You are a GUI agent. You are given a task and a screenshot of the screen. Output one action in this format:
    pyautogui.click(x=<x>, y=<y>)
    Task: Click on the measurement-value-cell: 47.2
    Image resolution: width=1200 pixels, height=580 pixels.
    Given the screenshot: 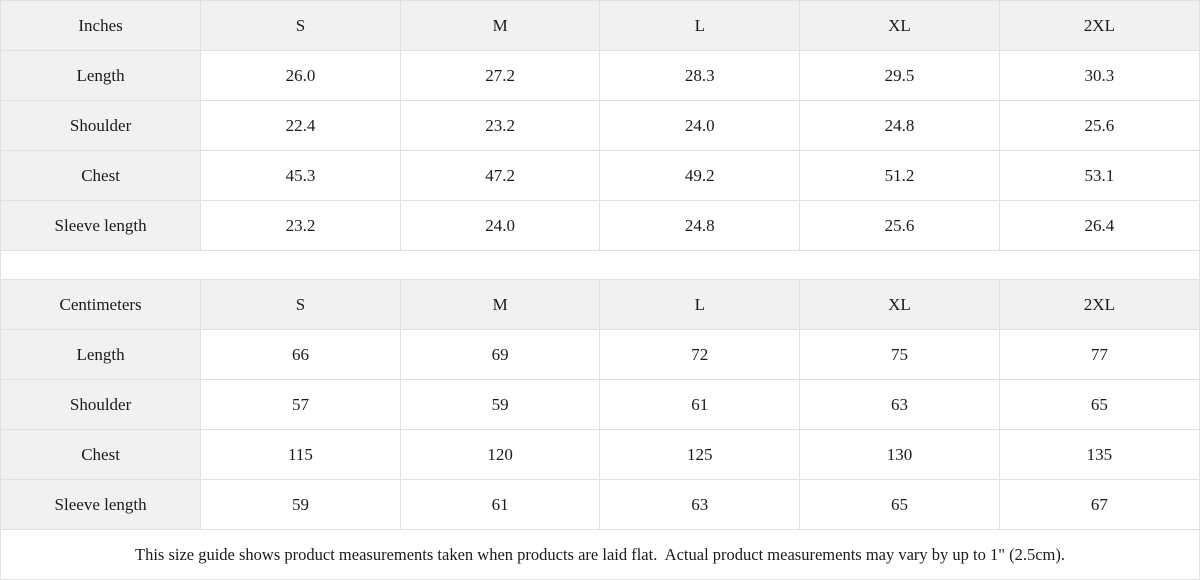 What is the action you would take?
    pyautogui.click(x=500, y=175)
    